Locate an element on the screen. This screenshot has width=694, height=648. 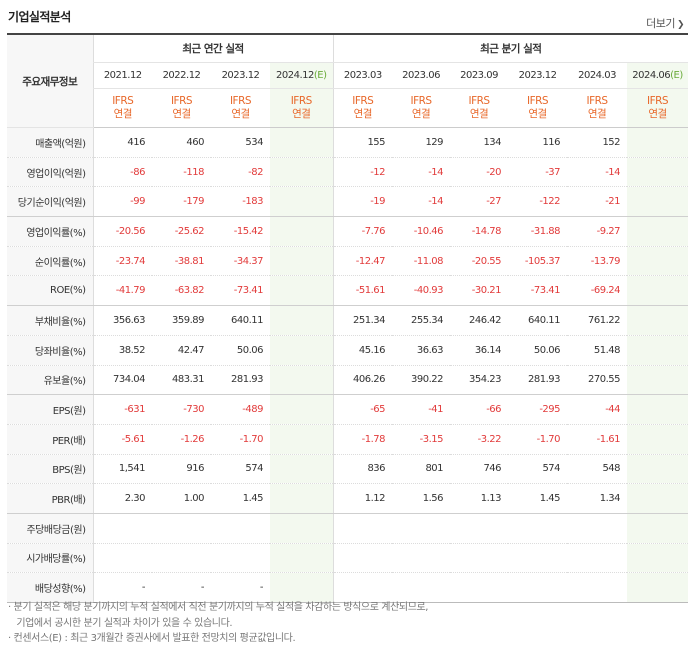
table-row: BPS(원) 1,541 916 574 836 801 746 574 548 is located at coordinates (348, 469).